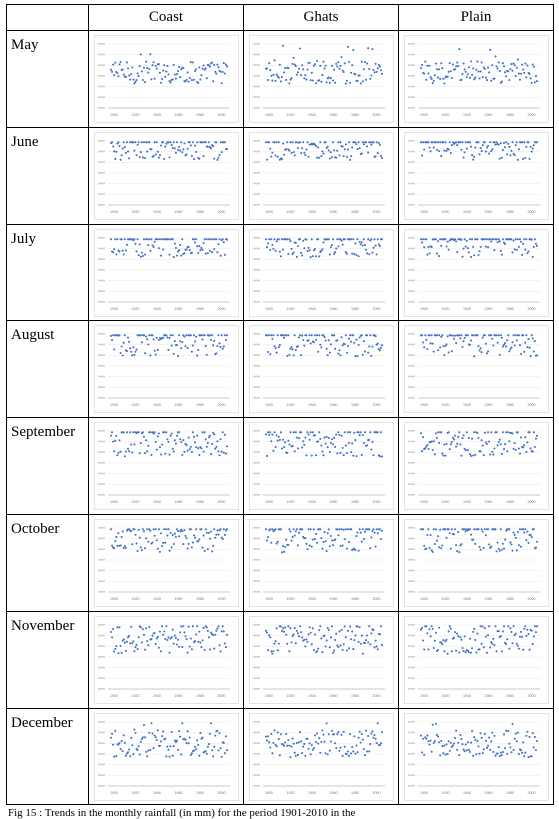 Image resolution: width=559 pixels, height=819 pixels. Describe the element at coordinates (321, 756) in the screenshot. I see `chart-frame: 1900 1920 1940 1960 1980 2000` at that location.